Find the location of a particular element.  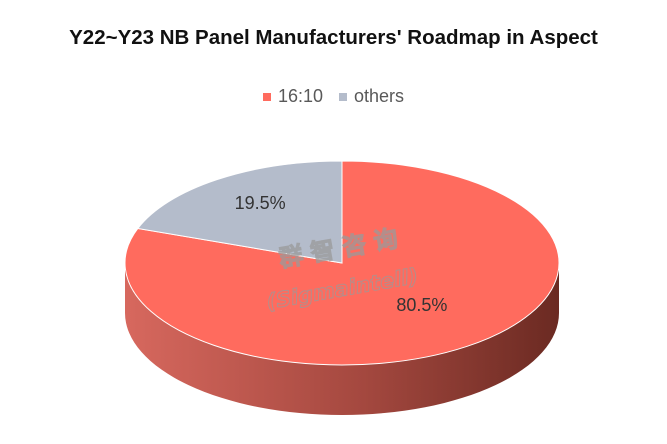

data-label-others: 19.5% is located at coordinates (260, 203).